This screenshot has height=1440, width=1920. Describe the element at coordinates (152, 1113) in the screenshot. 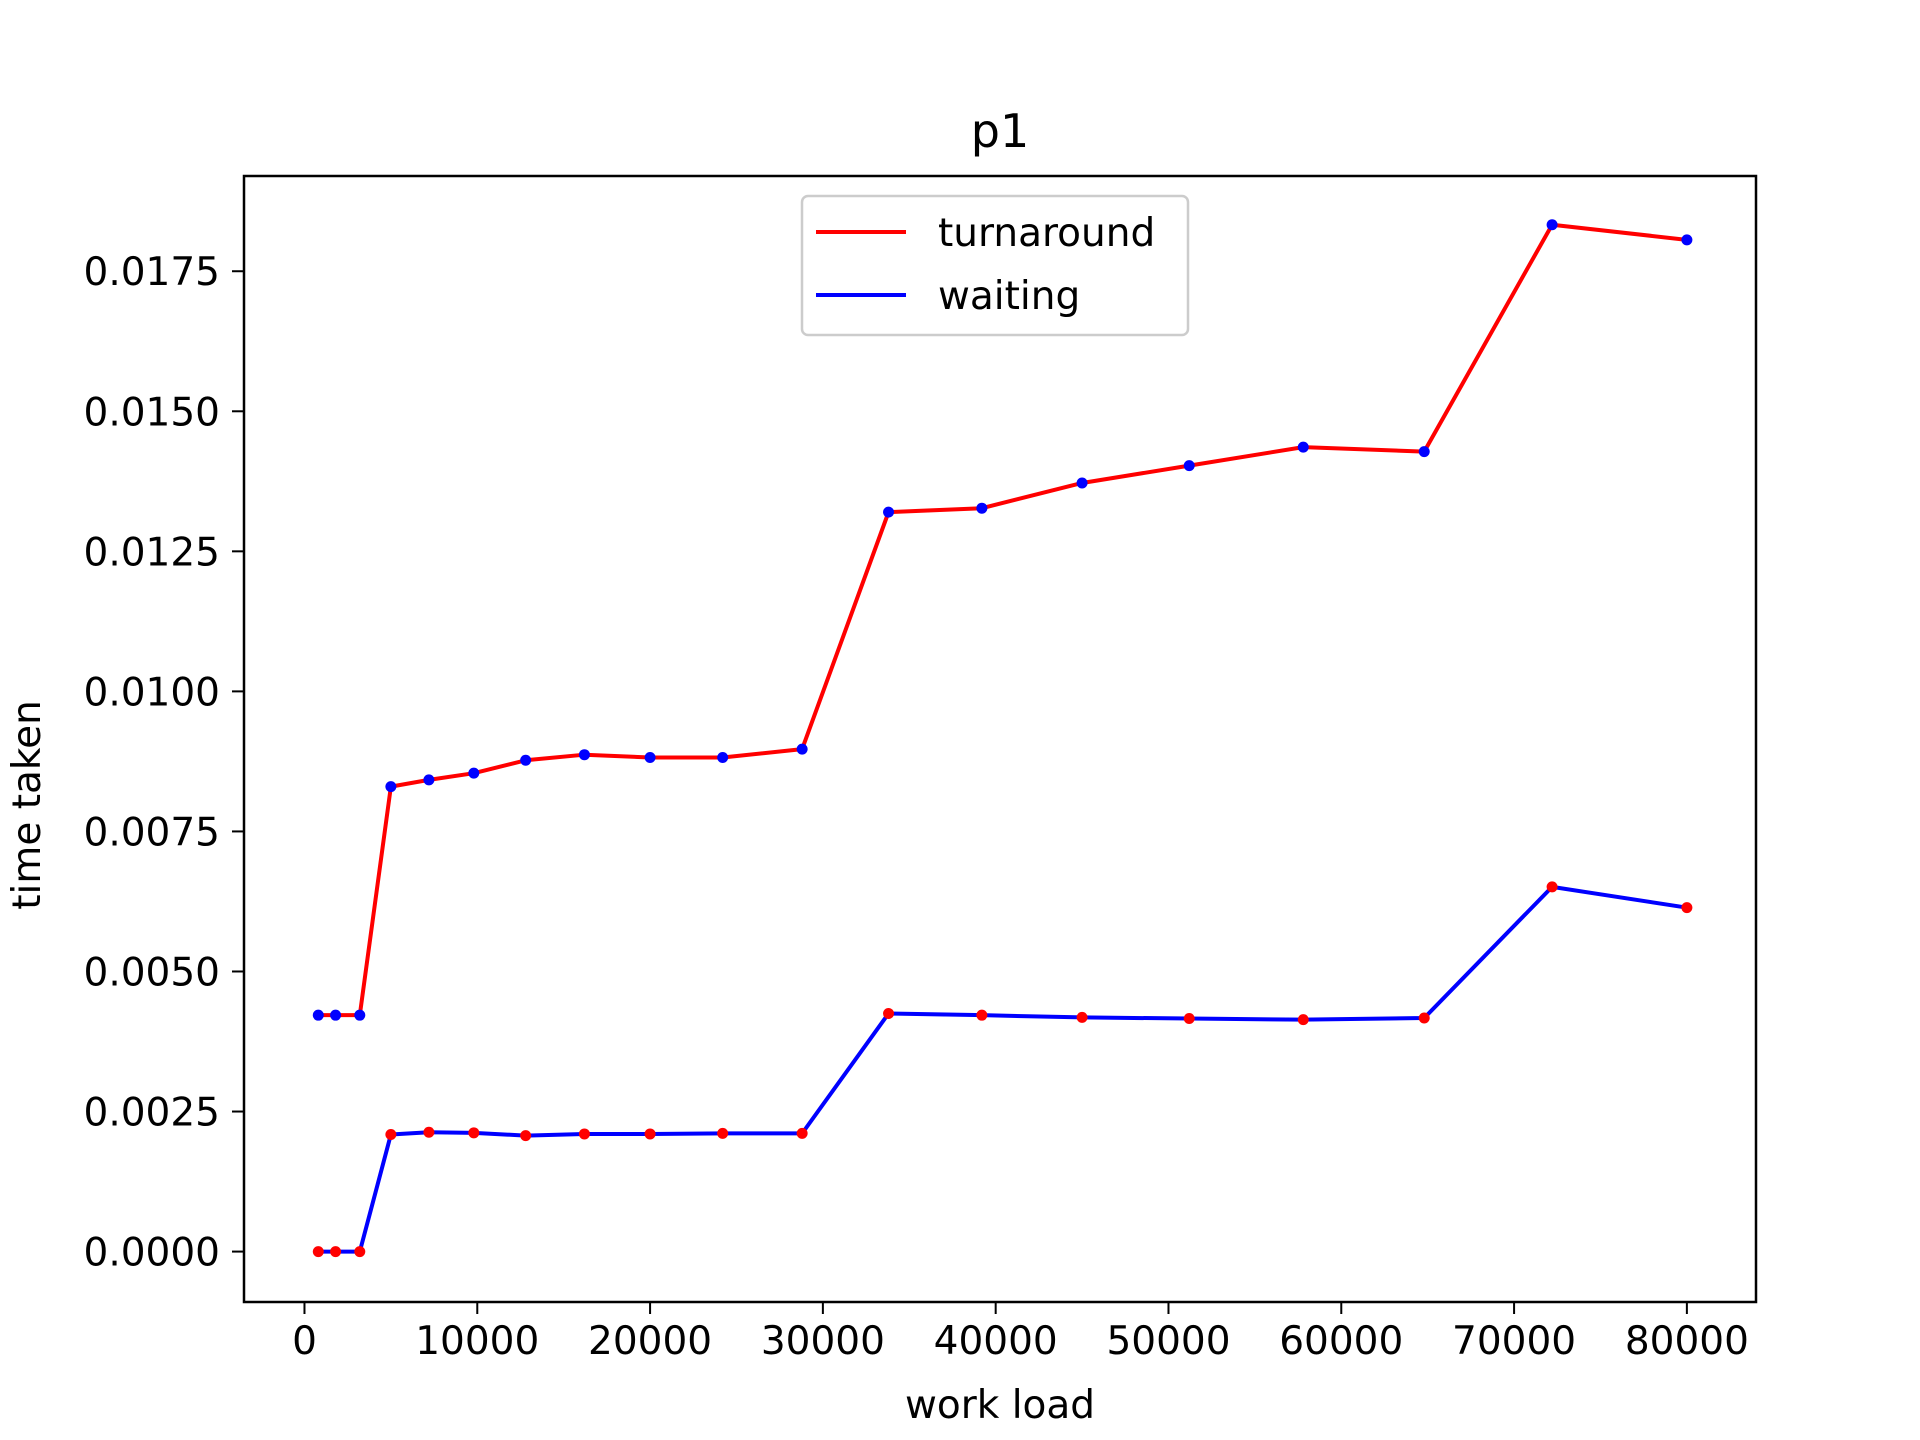

I see `y-tick-label: 0.0025` at that location.